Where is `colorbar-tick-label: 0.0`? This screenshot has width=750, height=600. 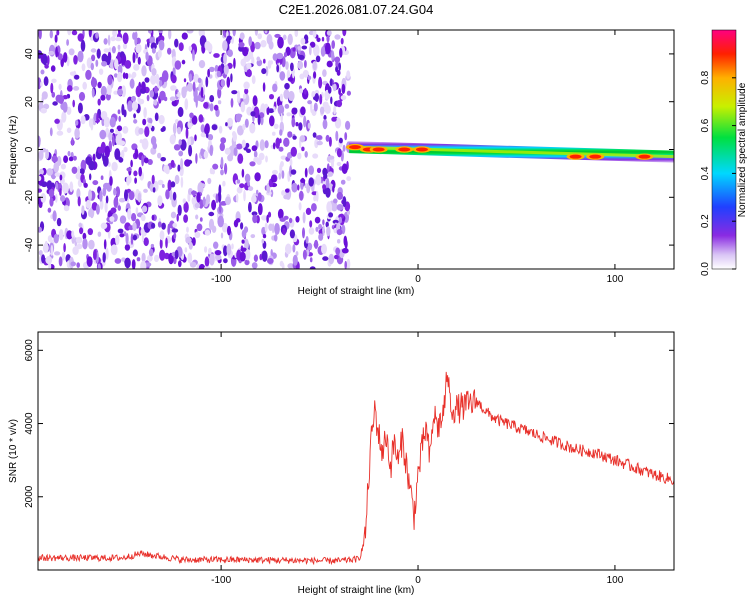
colorbar-tick-label: 0.0 is located at coordinates (705, 269).